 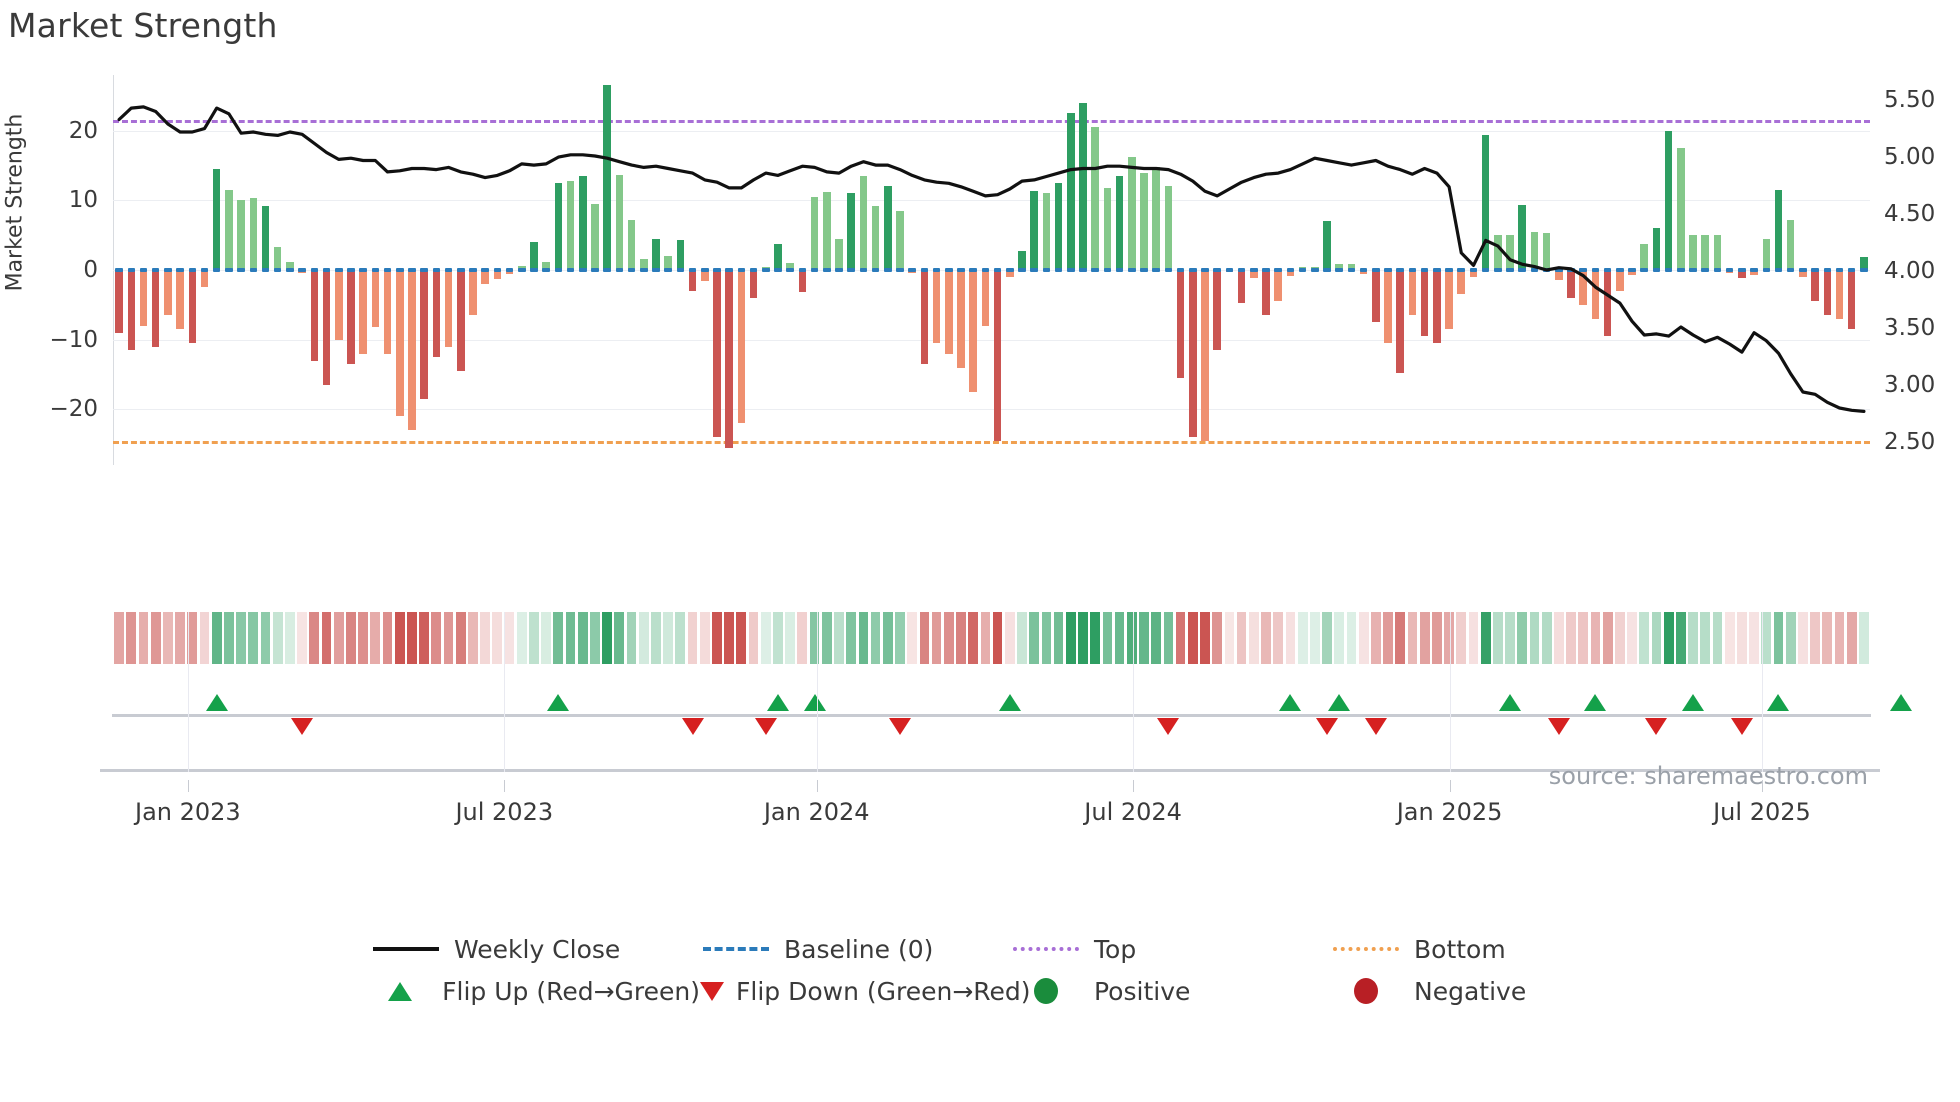 I want to click on legend-item-negative: Negative, so click(x=1460, y=991).